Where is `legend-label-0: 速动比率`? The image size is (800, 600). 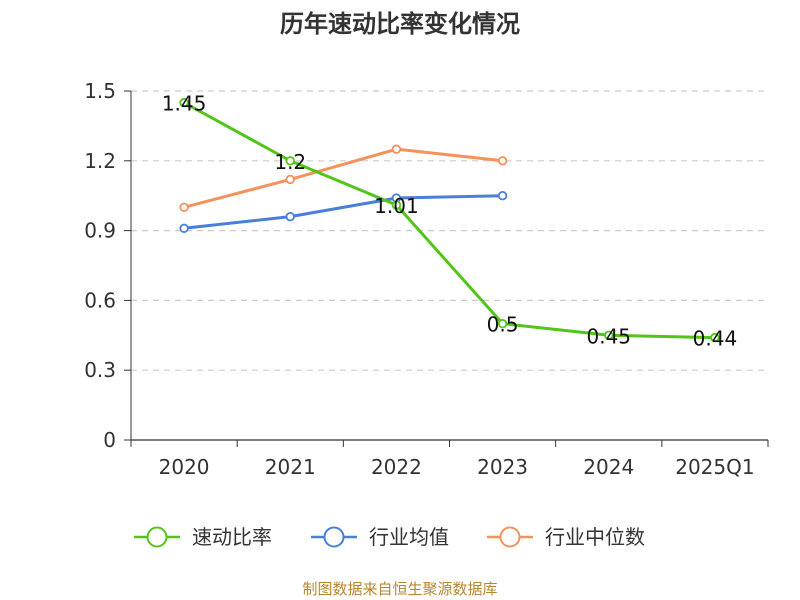
legend-label-0: 速动比率 is located at coordinates (232, 537).